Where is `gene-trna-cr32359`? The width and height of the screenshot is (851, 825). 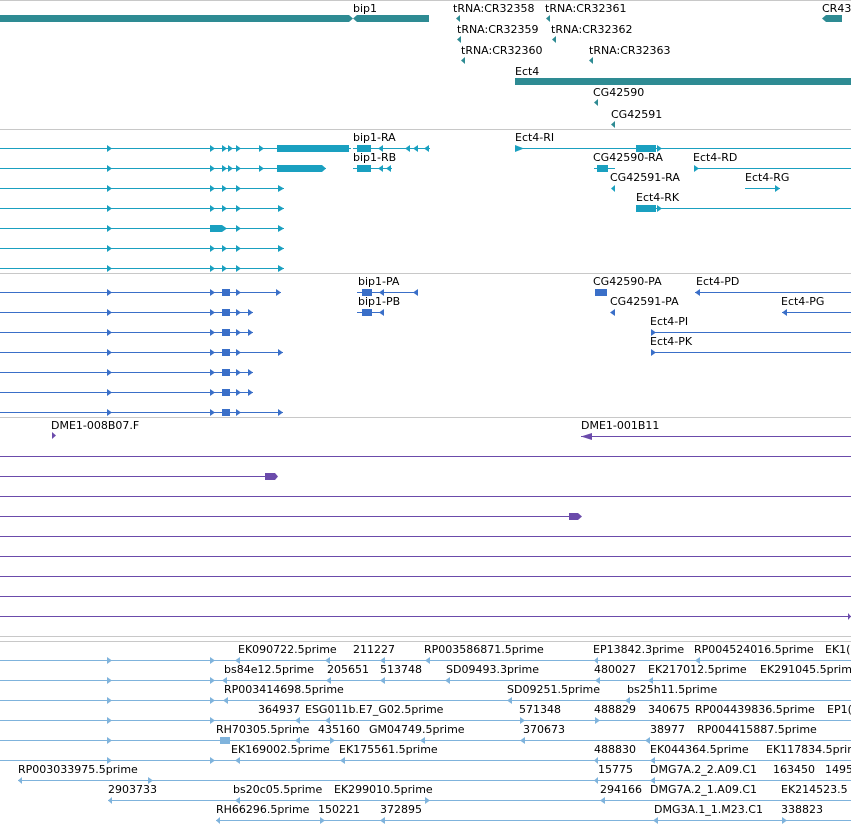
gene-trna-cr32359 is located at coordinates (459, 39).